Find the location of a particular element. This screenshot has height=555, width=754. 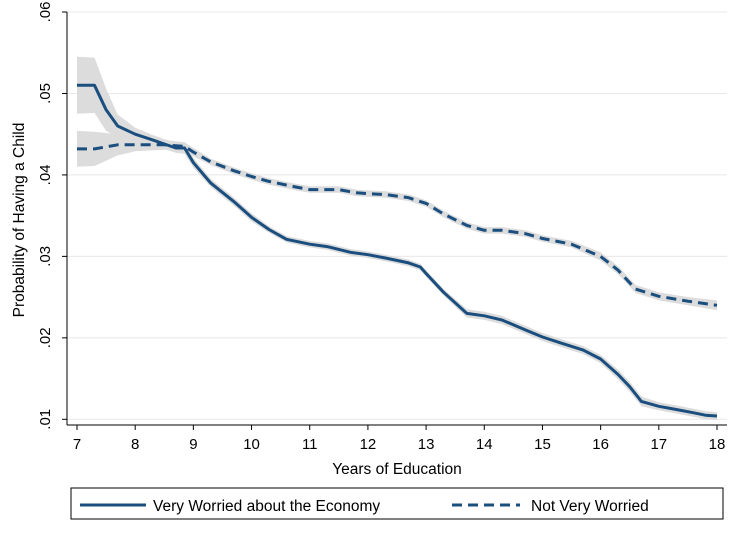

y-tick-label-0: .01 is located at coordinates (45, 419).